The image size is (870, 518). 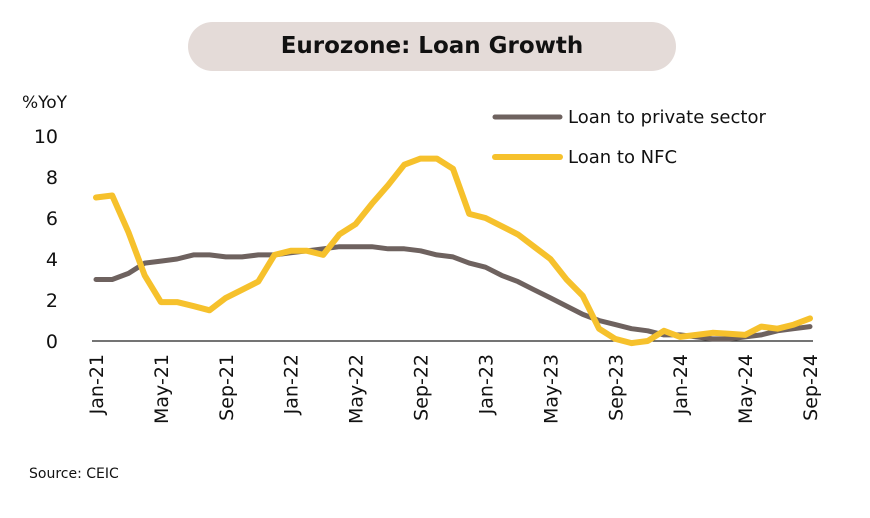 What do you see at coordinates (486, 384) in the screenshot?
I see `x-tick-label: Jan-23` at bounding box center [486, 384].